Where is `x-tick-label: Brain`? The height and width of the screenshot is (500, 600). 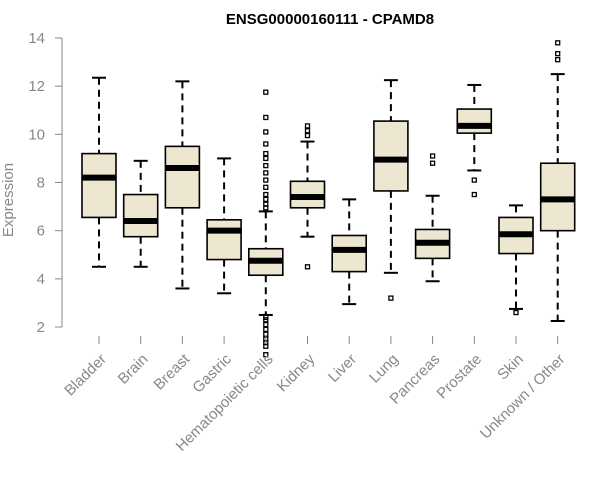
x-tick-label: Brain is located at coordinates (133, 369).